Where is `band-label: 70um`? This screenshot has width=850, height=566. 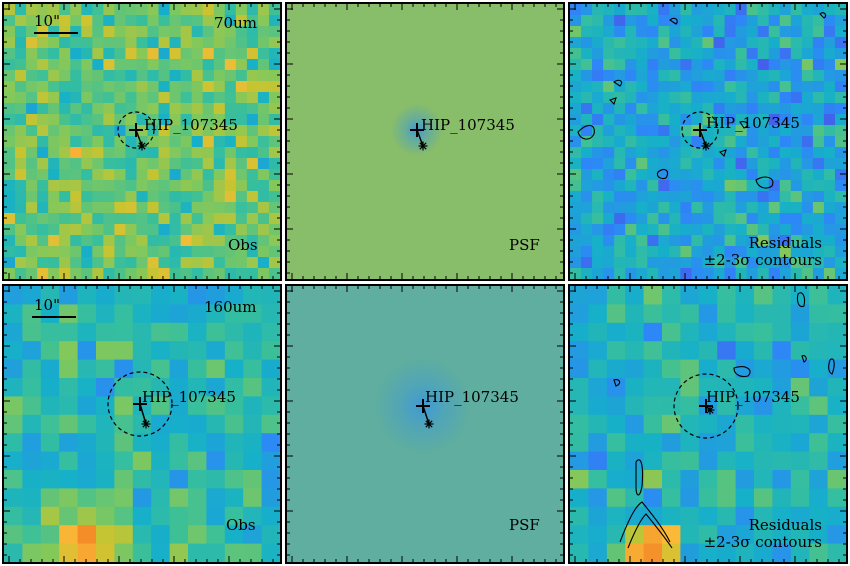
band-label: 70um is located at coordinates (235, 23).